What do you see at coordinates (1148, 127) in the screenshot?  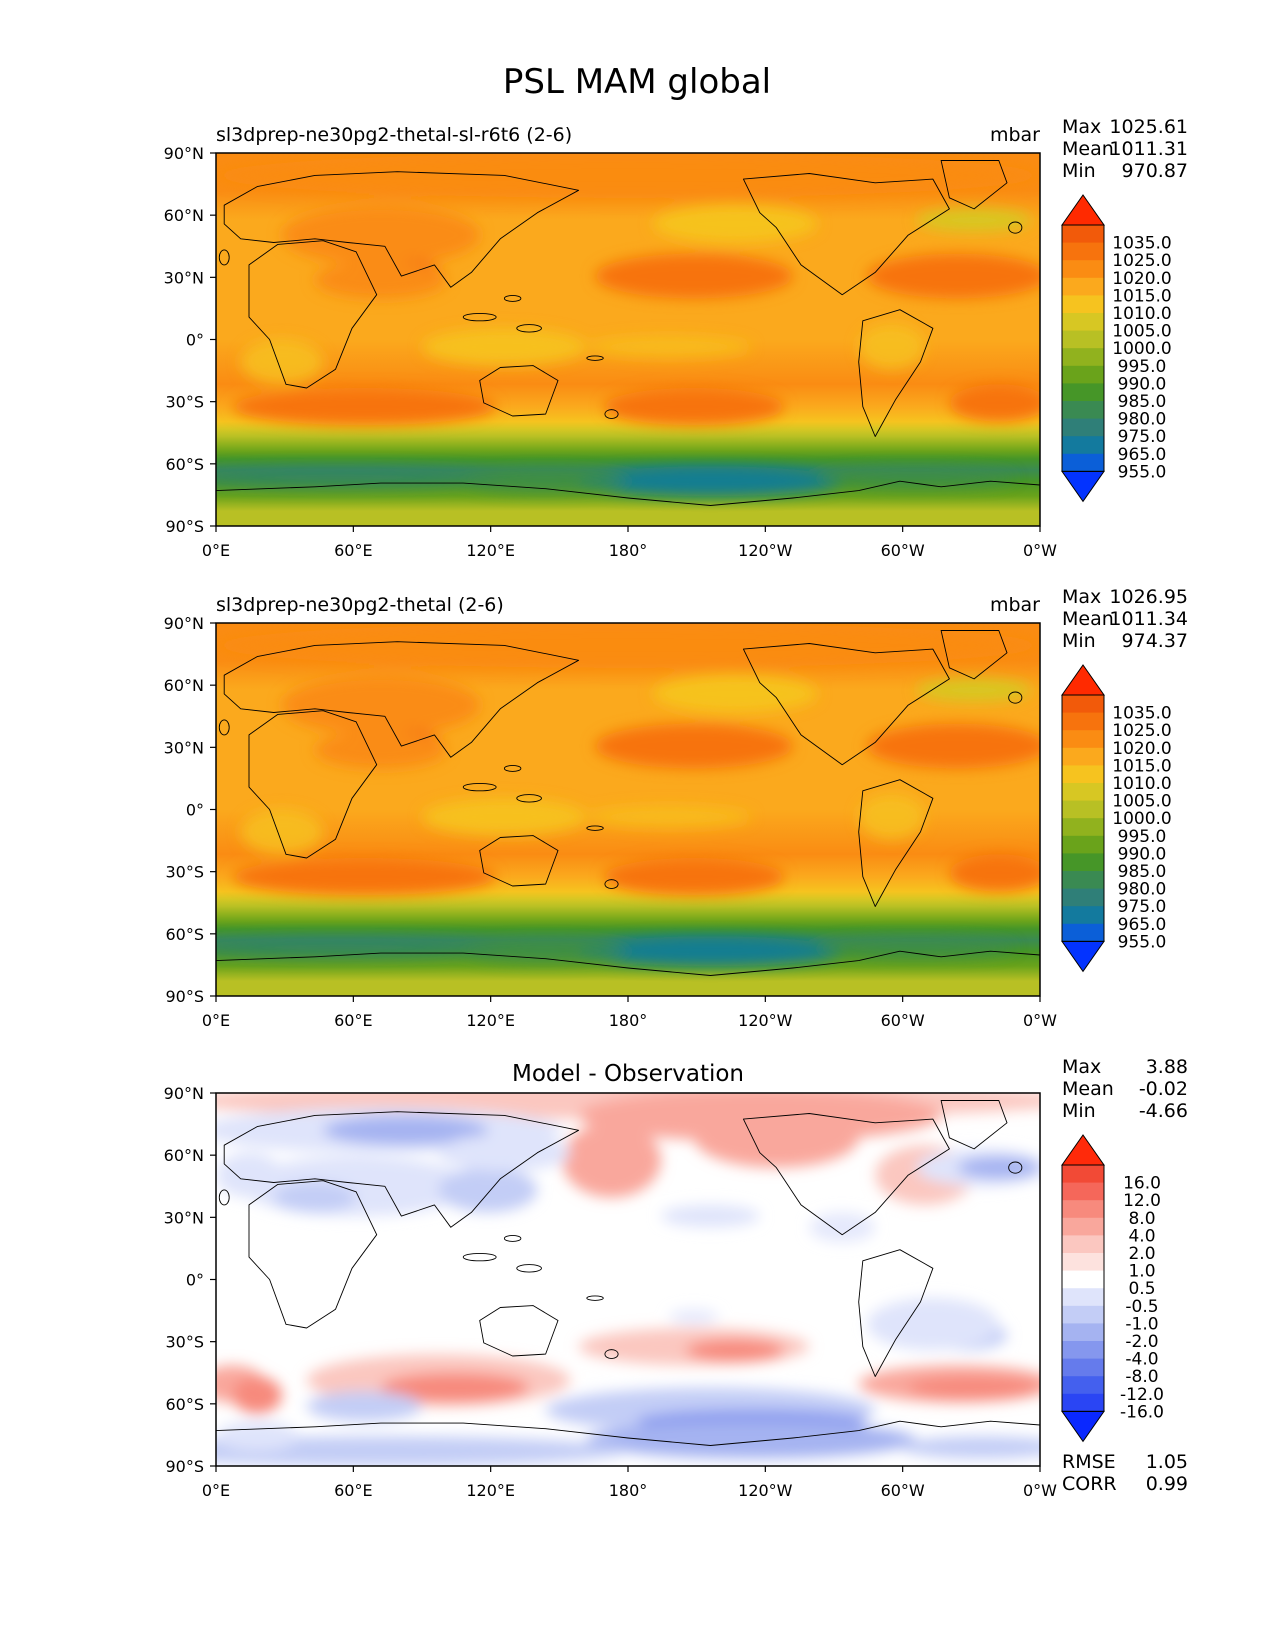 I see `stat-value: 1025.61` at bounding box center [1148, 127].